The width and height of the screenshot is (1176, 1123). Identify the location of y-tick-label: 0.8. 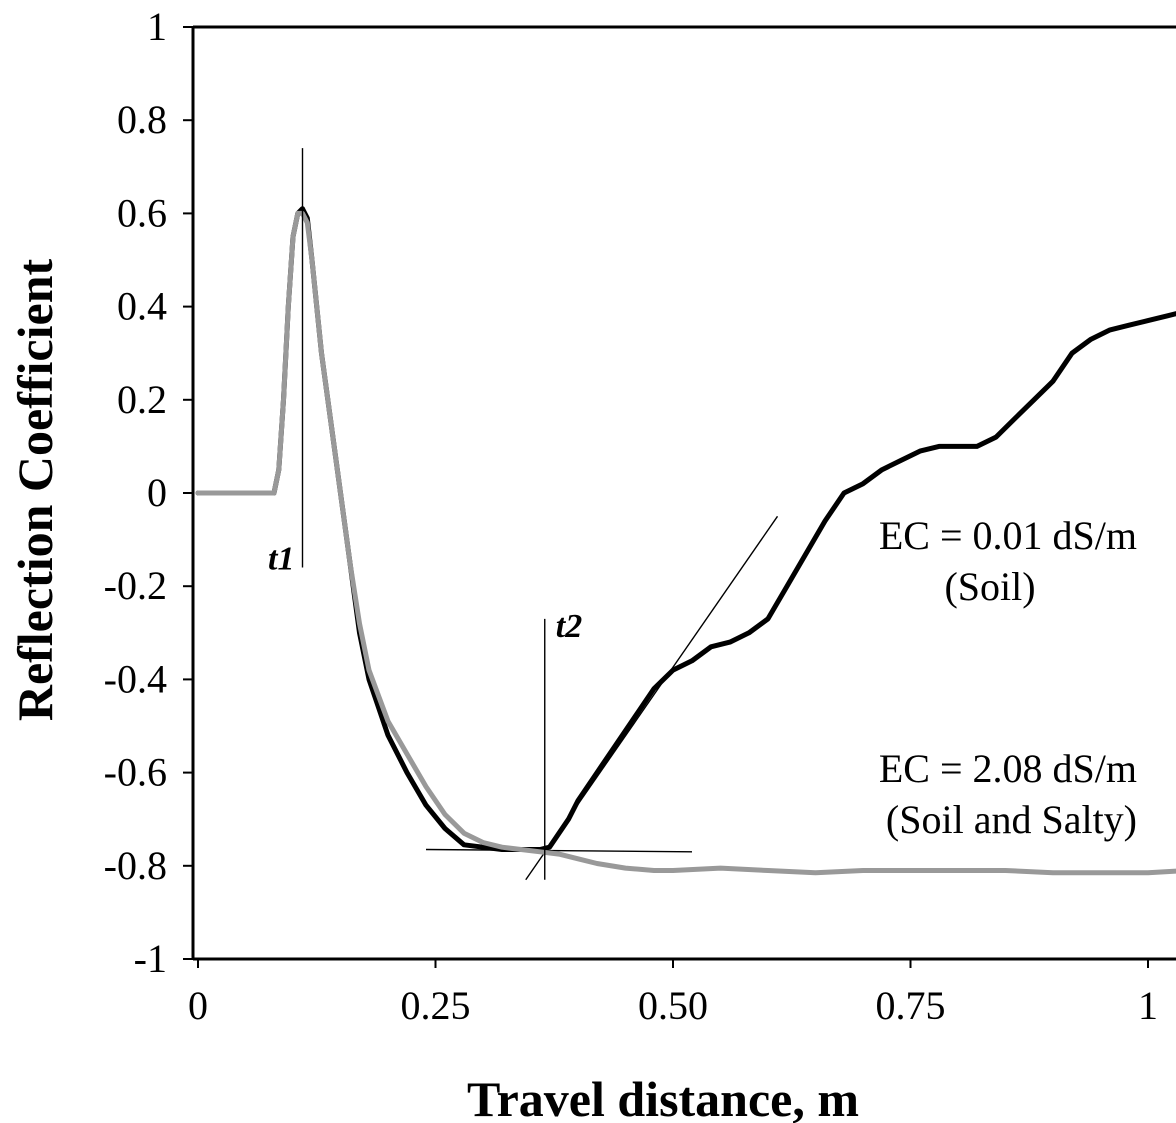
(142, 119).